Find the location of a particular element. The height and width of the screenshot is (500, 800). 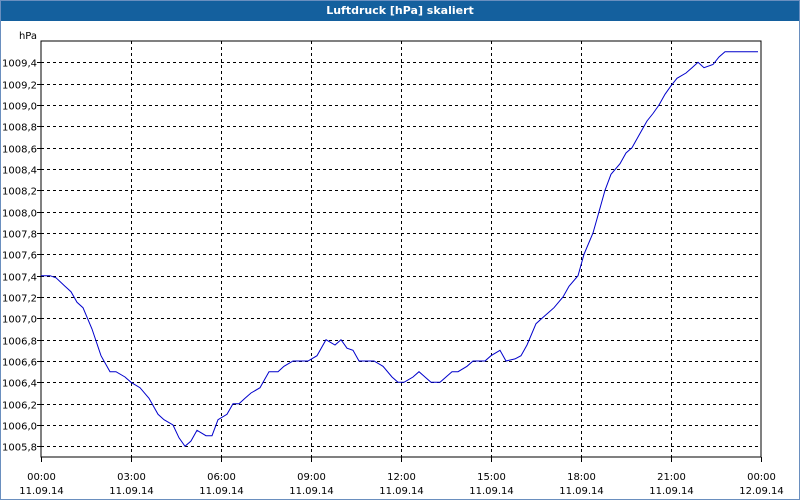

y-tick-label: 1007,4 is located at coordinates (19, 278).